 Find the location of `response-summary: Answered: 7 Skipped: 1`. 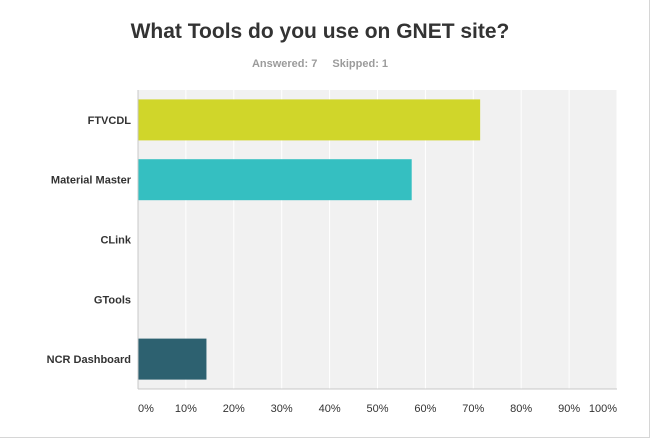

response-summary: Answered: 7 Skipped: 1 is located at coordinates (320, 64).